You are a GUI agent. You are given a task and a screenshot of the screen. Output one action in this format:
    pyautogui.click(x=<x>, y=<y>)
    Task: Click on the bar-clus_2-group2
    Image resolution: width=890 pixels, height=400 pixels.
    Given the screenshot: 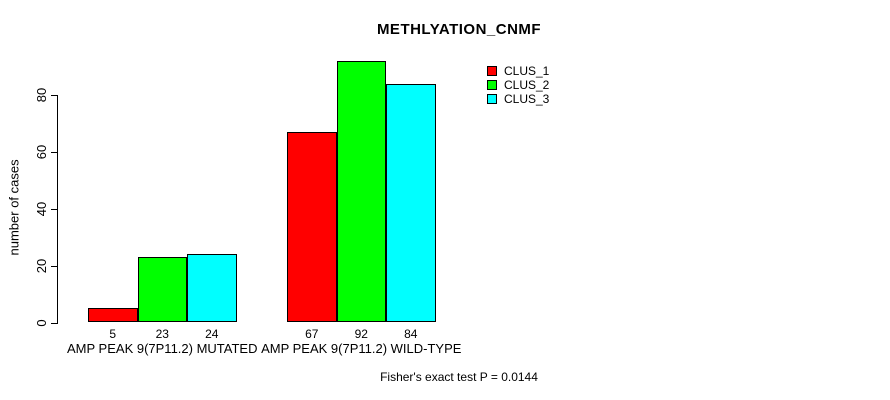 What is the action you would take?
    pyautogui.click(x=361, y=192)
    